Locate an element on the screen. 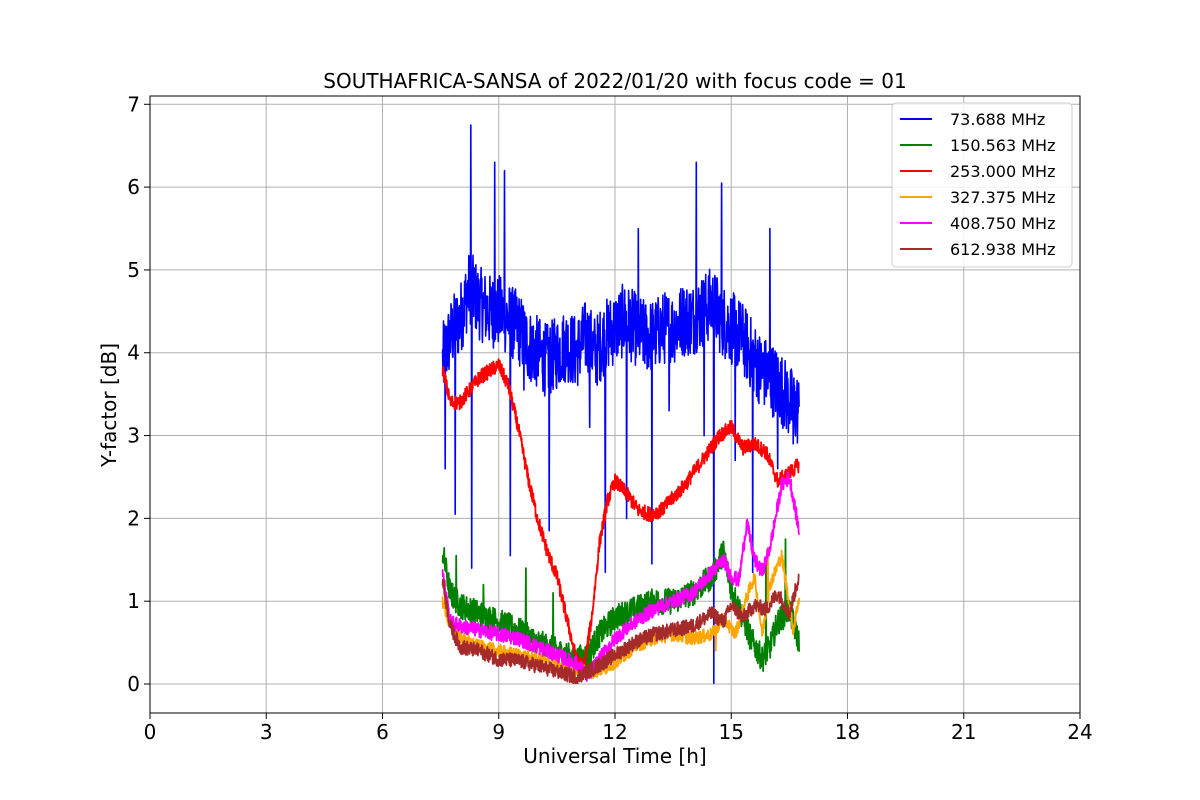  x-axis-label: Universal Time [h] is located at coordinates (614, 756).